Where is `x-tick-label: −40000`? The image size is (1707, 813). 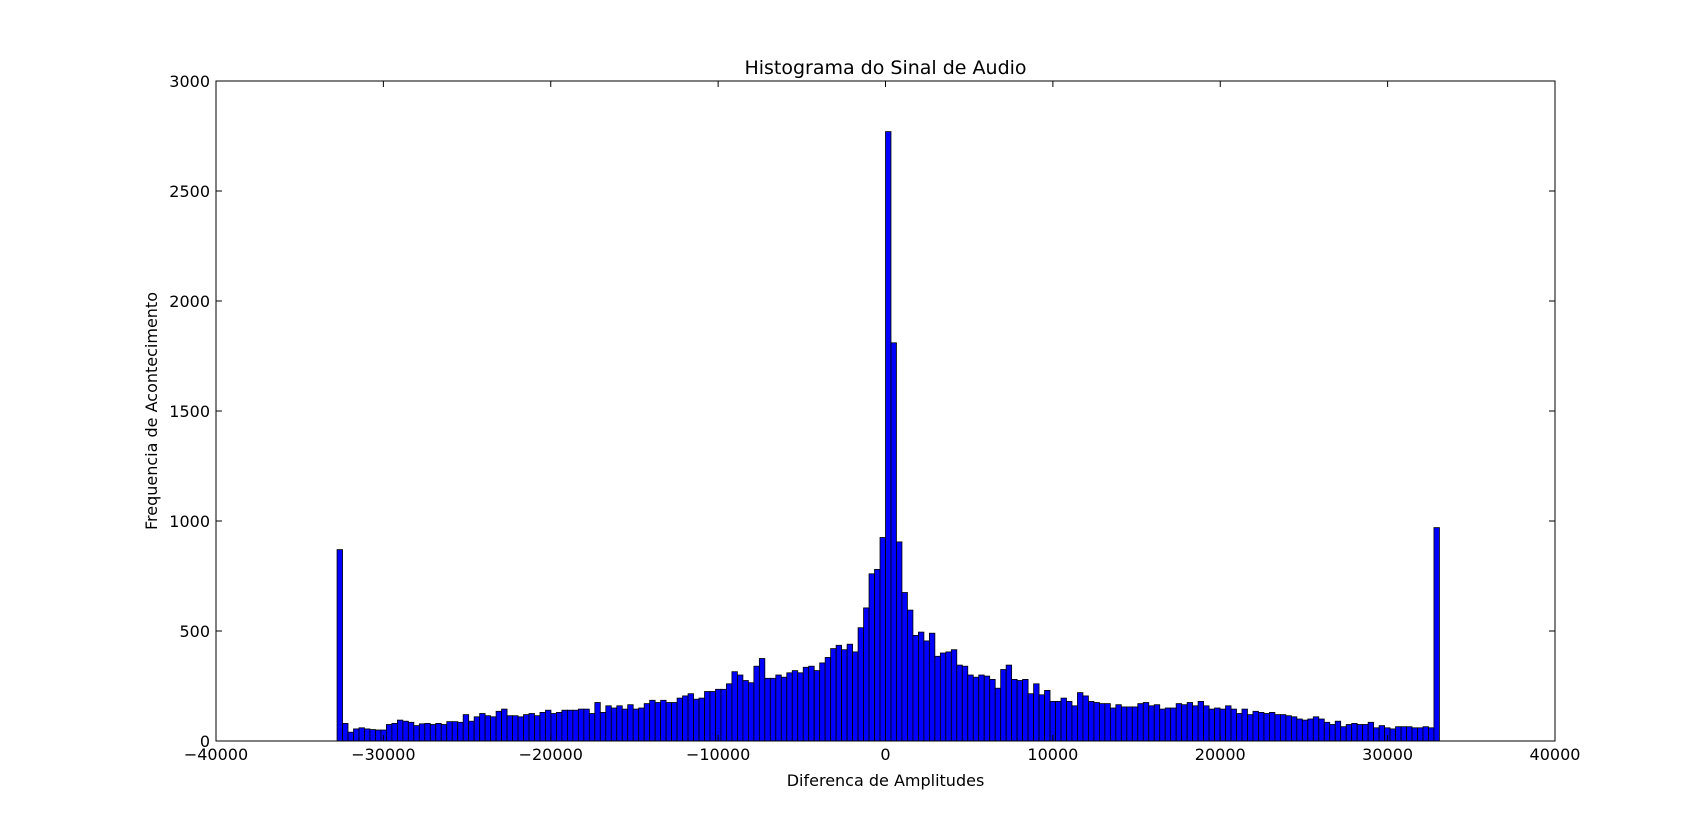
x-tick-label: −40000 is located at coordinates (216, 754).